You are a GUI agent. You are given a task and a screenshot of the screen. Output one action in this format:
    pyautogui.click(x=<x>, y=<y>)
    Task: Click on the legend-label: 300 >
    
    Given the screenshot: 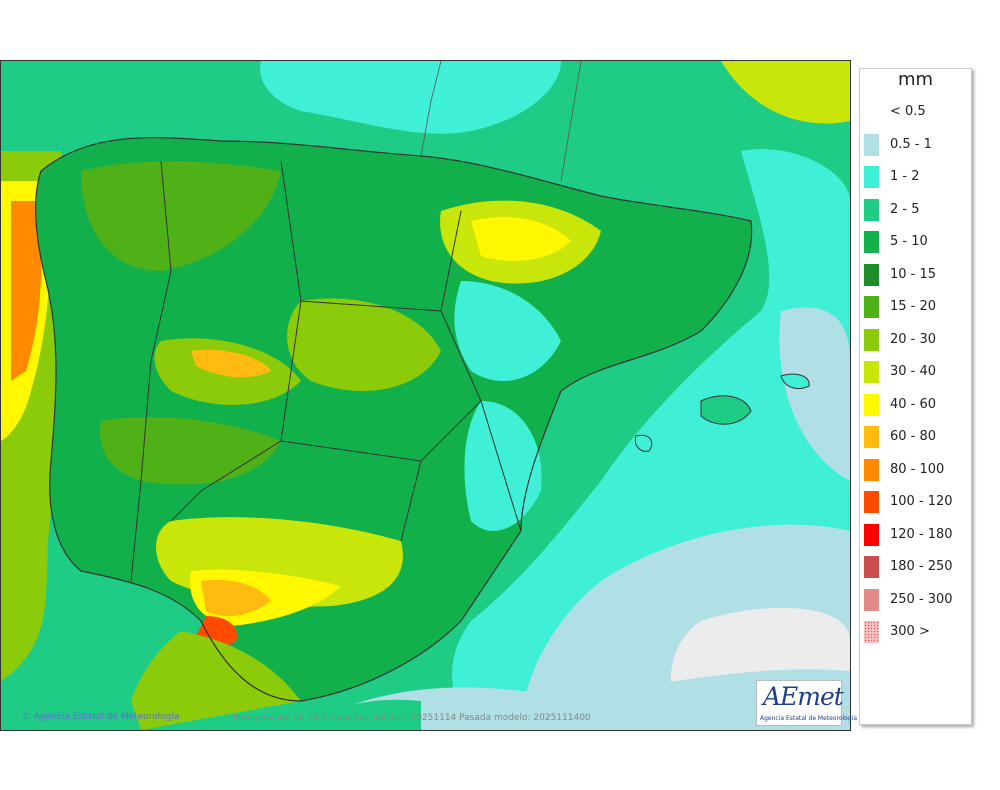 What is the action you would take?
    pyautogui.click(x=910, y=631)
    